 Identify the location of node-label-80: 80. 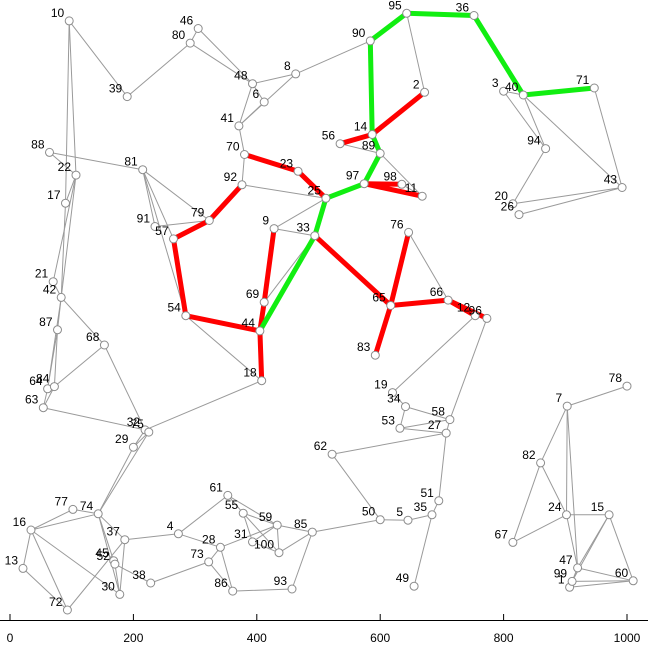
(179, 35).